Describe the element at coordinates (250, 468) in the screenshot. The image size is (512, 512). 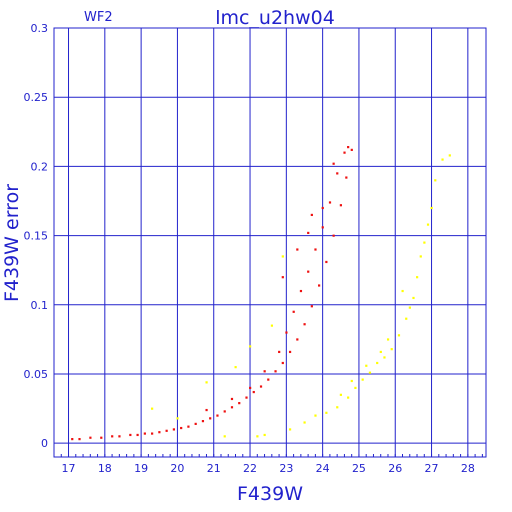
I see `x-tick-label: 22` at that location.